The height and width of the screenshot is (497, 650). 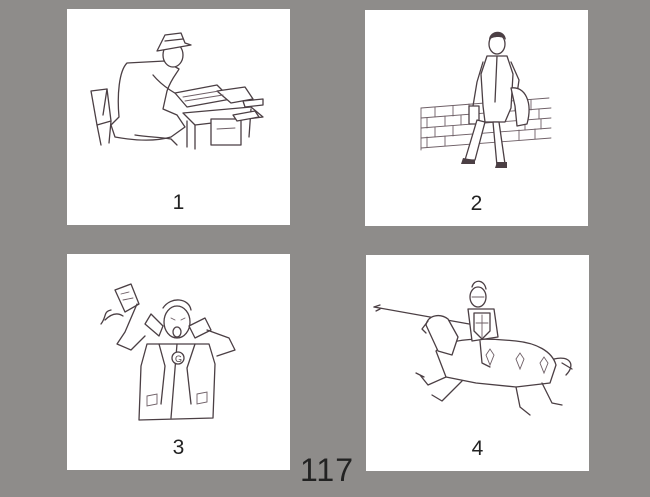 I want to click on startled-man-icon: G, so click(x=168, y=352).